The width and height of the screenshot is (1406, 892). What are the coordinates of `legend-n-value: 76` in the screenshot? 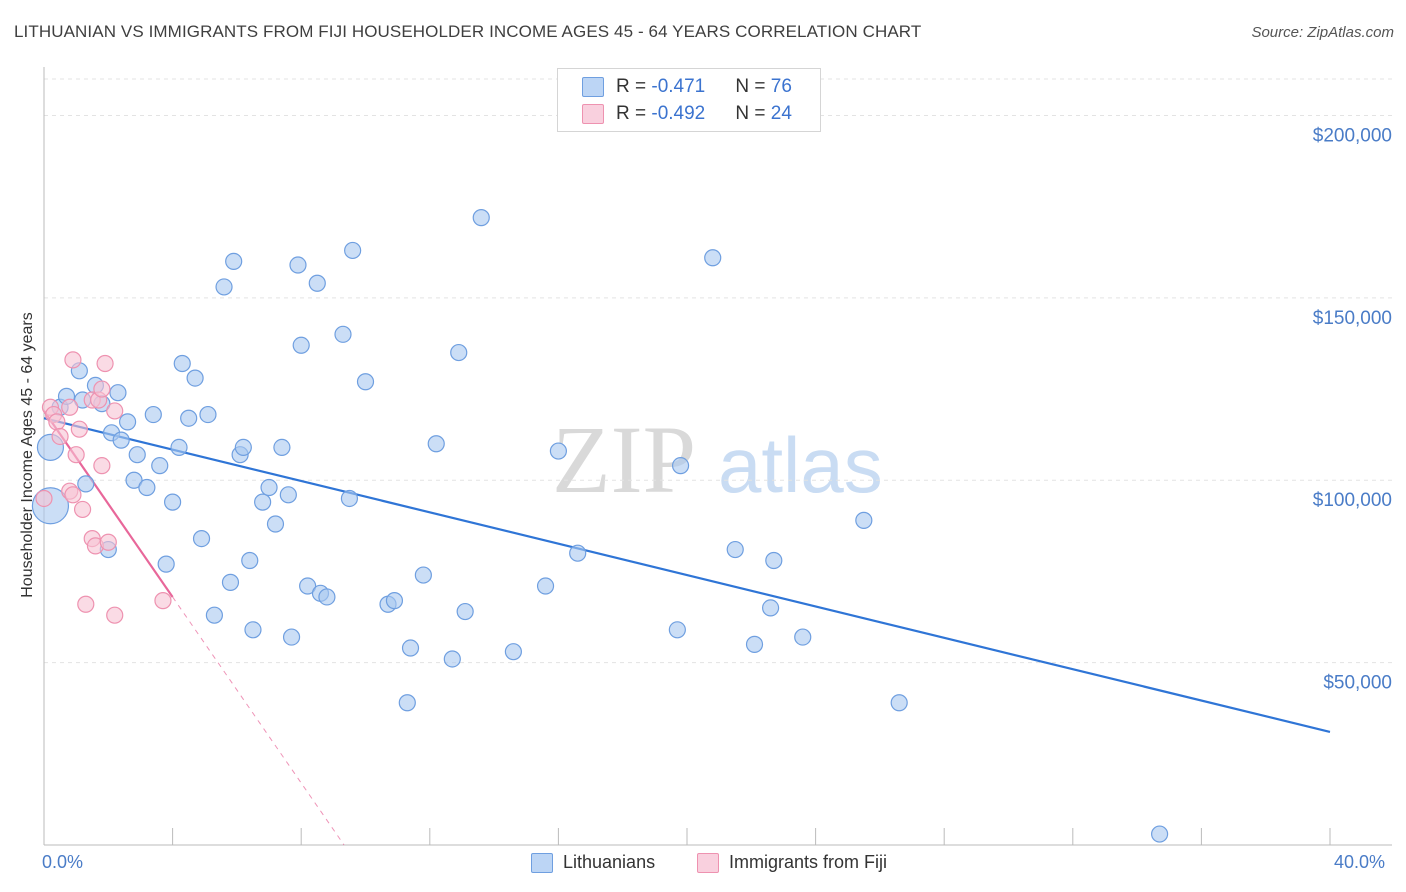 It's located at (781, 86).